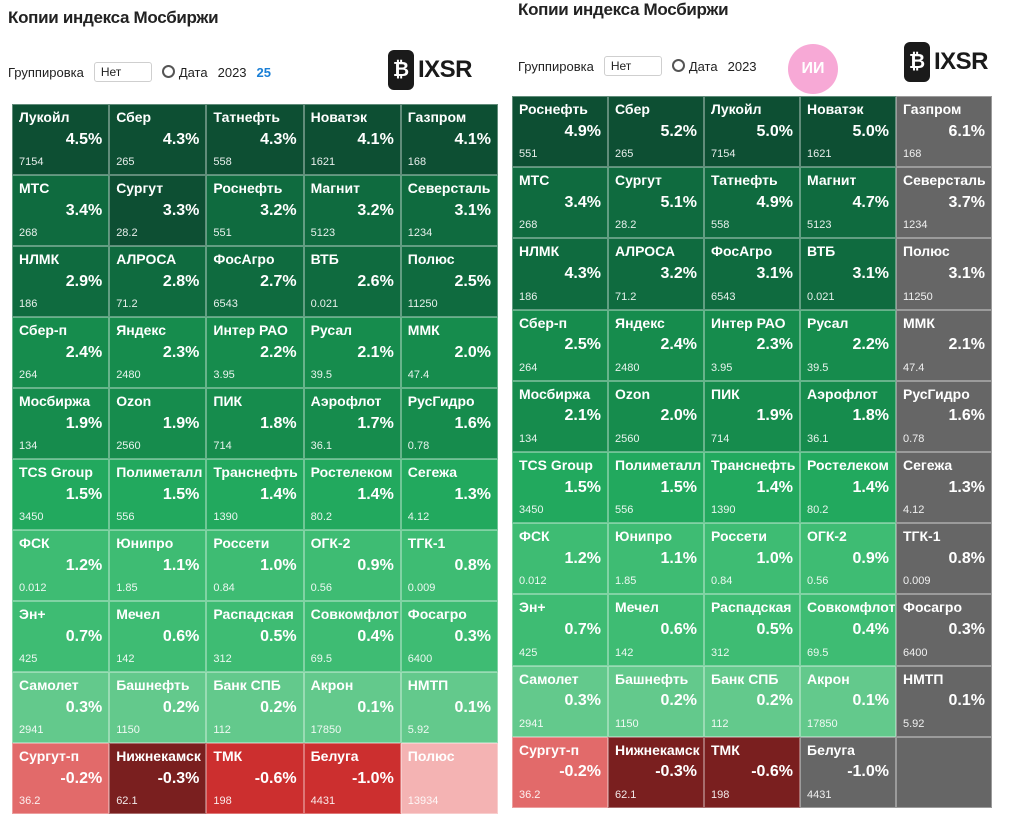 This screenshot has height=820, width=1024. I want to click on ticker-tile: Сегежа 4.12 1.3%, so click(944, 487).